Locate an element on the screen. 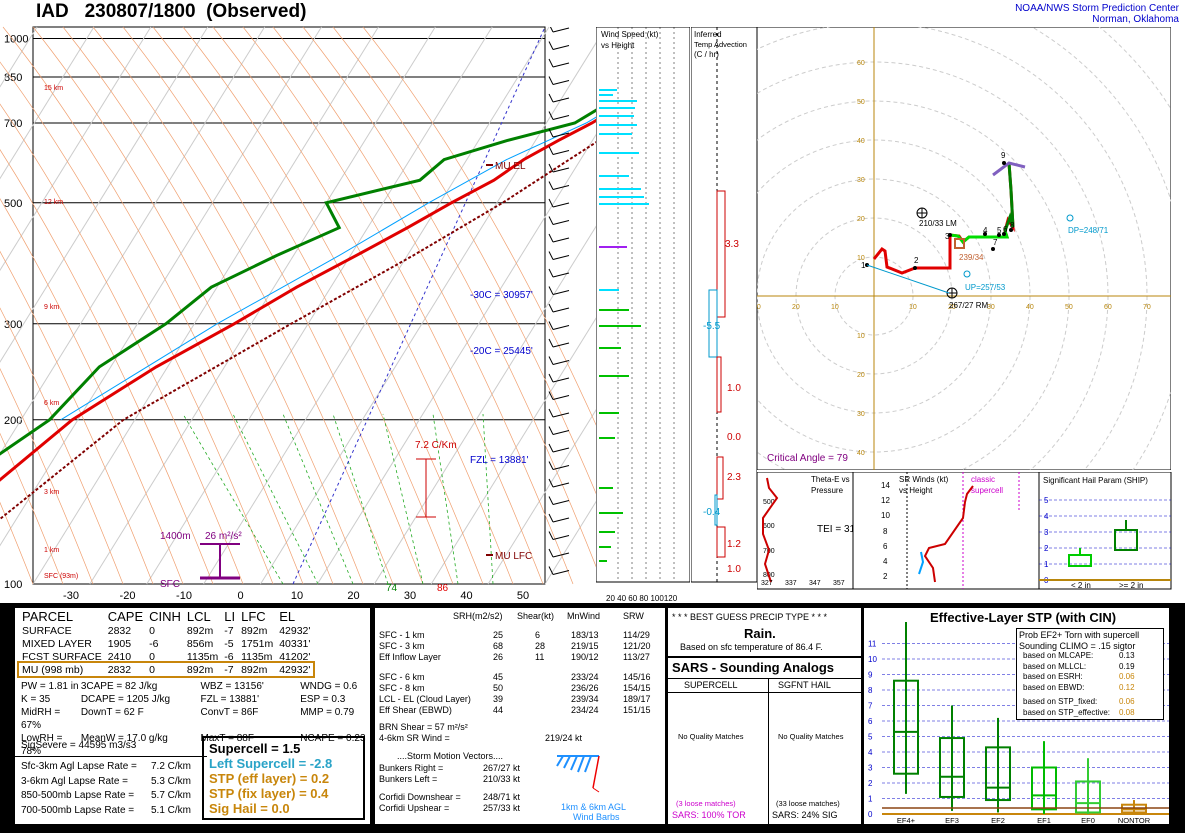 The height and width of the screenshot is (833, 1185). height-label: 12 km is located at coordinates (53, 202).